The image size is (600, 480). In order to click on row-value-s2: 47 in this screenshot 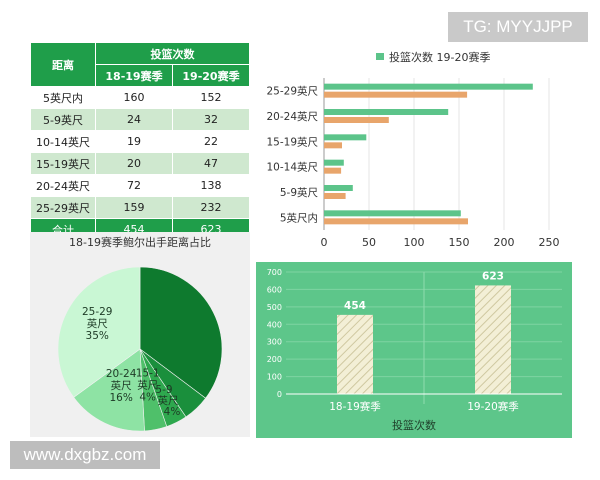, I will do `click(211, 163)`.